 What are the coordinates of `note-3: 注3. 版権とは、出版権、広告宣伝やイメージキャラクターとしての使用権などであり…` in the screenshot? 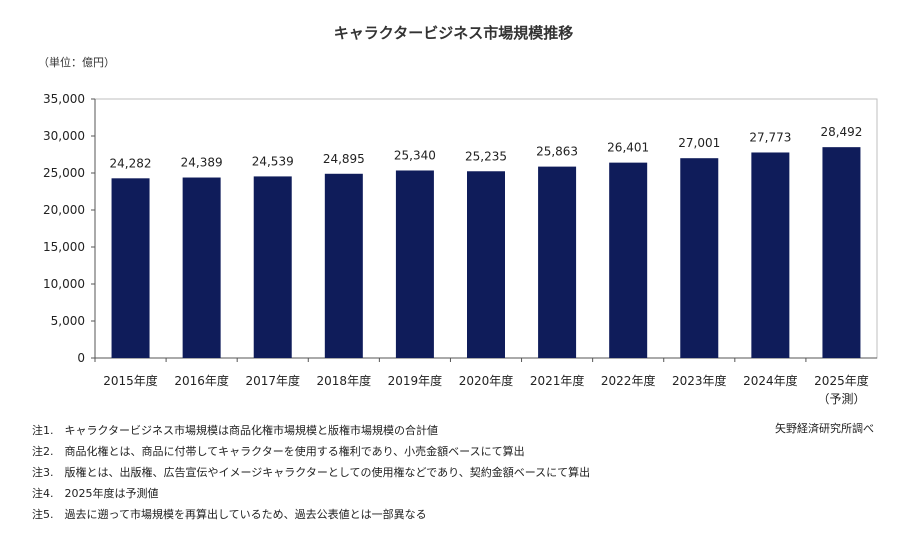 It's located at (311, 472).